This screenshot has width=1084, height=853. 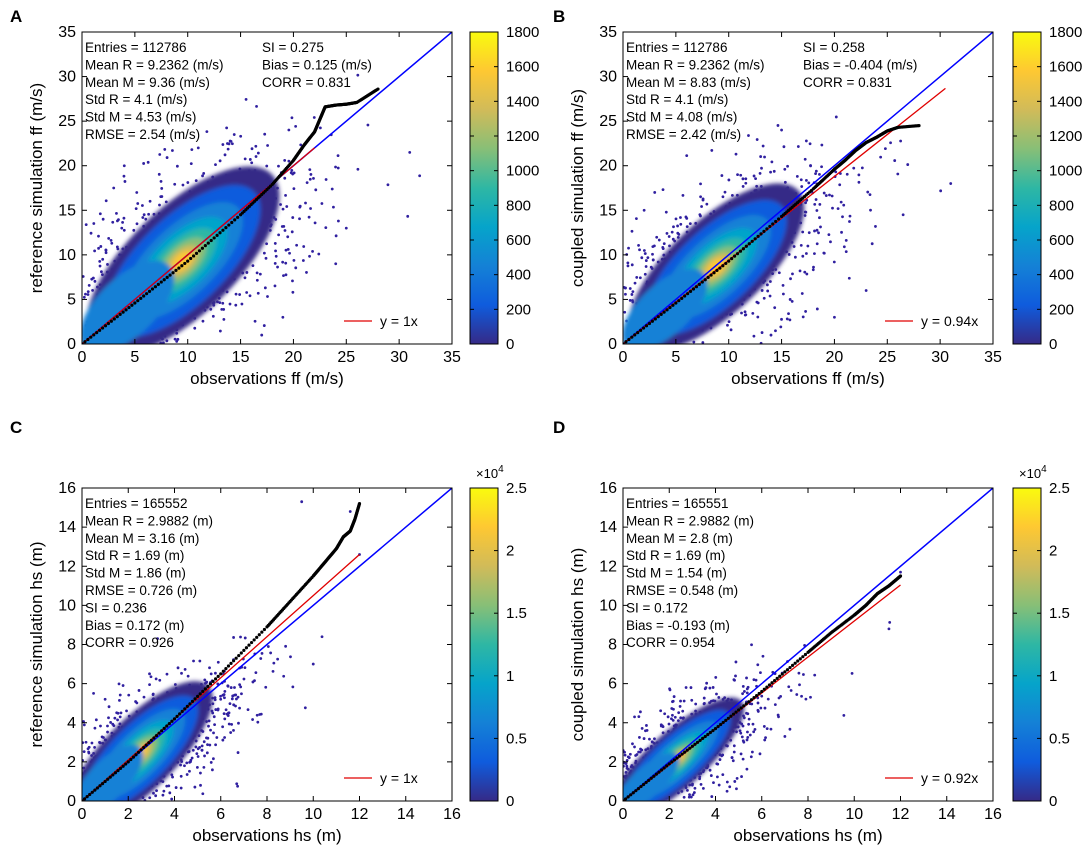 What do you see at coordinates (522, 32) in the screenshot?
I see `colorbar-tick-label: 1800` at bounding box center [522, 32].